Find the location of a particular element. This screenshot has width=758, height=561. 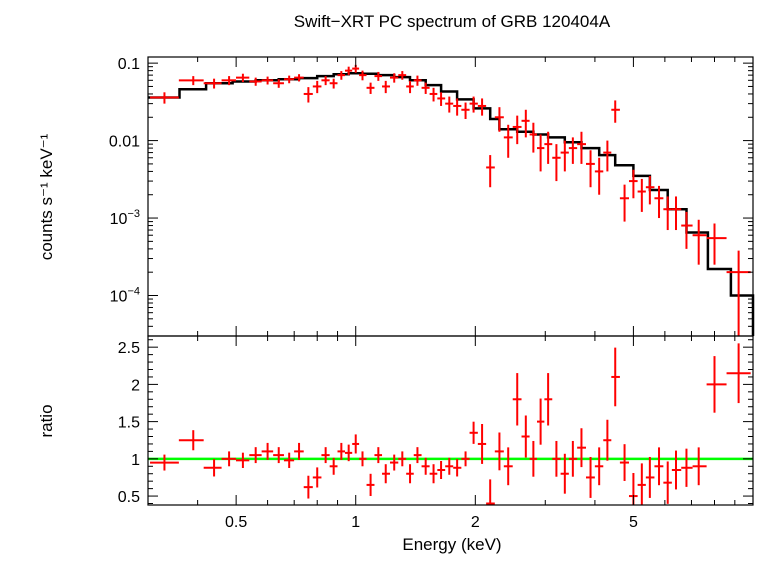

bottom-y-tick-label: 1 is located at coordinates (135, 460).